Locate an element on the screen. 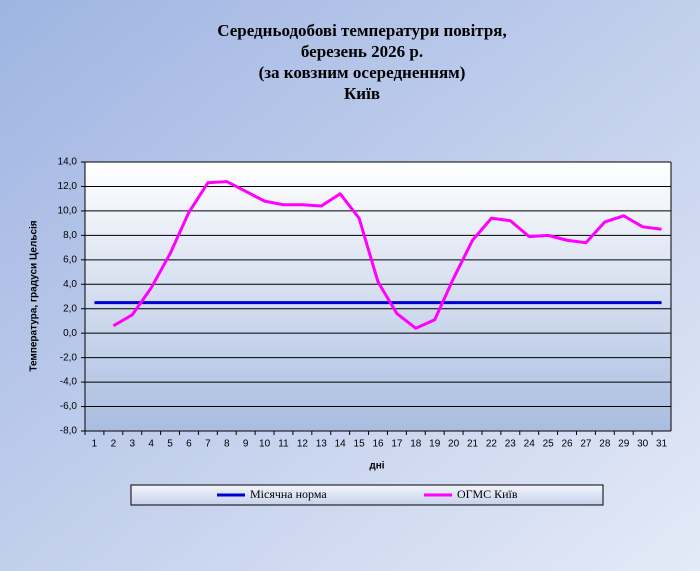 This screenshot has width=700, height=571. x-tick-label: 2 is located at coordinates (114, 444).